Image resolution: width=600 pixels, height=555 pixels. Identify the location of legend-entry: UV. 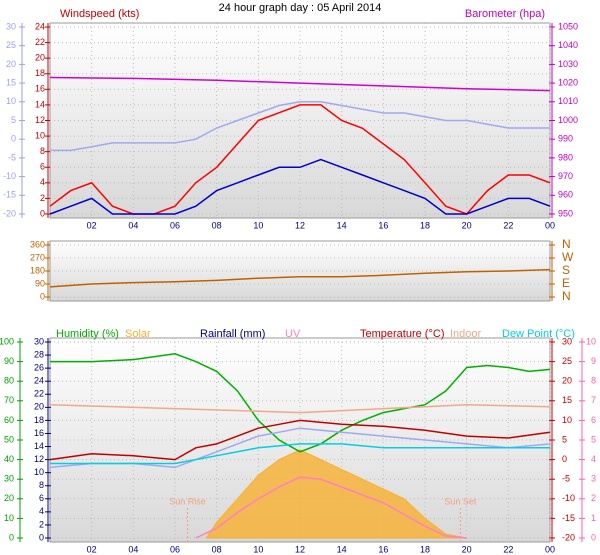
(293, 334).